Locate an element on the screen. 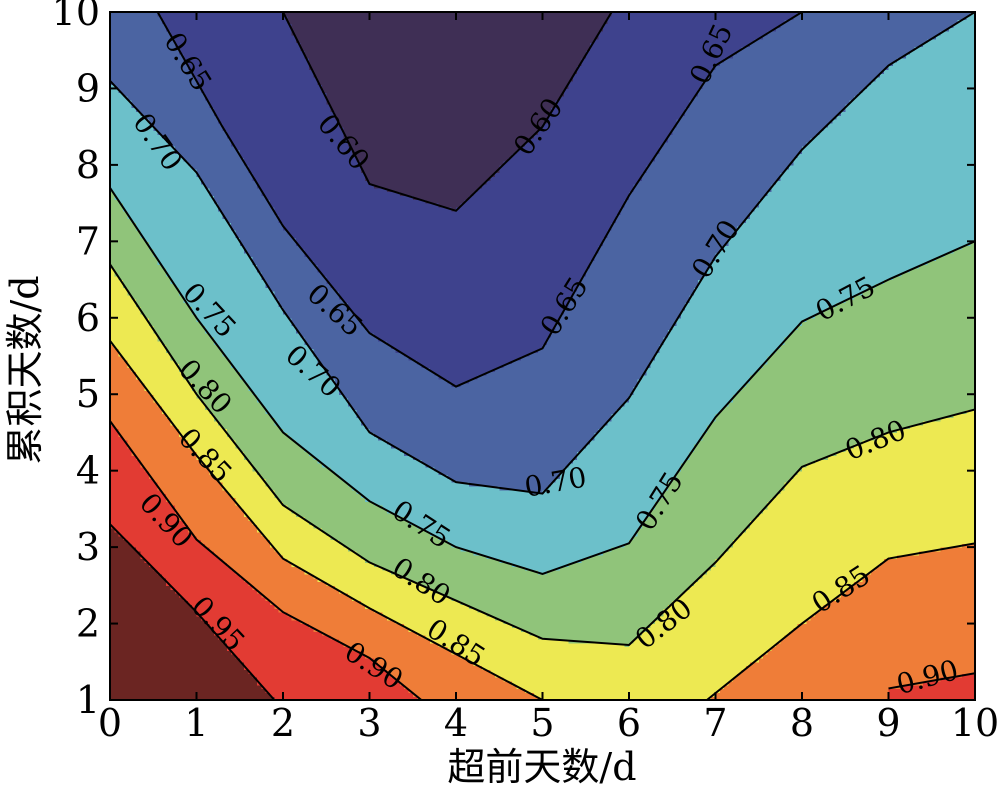 This screenshot has height=791, width=1000. contour-line is located at coordinates (931, 681).